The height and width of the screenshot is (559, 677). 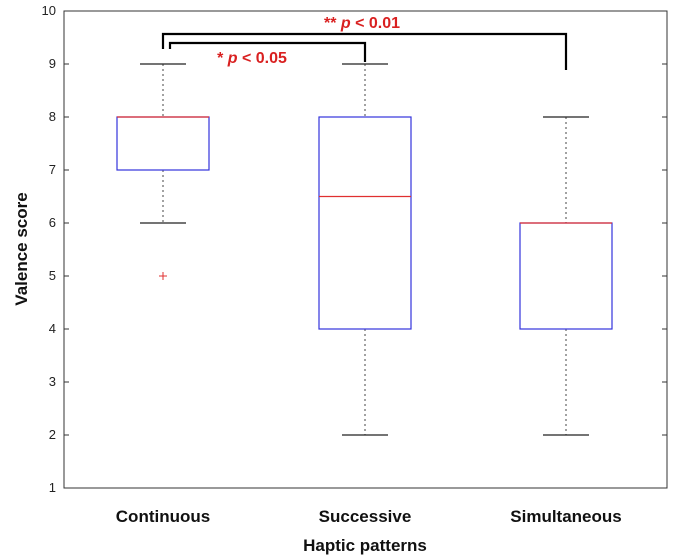 I want to click on significance-layer: ** p < 0.01 * p < 0.05, so click(x=364, y=42).